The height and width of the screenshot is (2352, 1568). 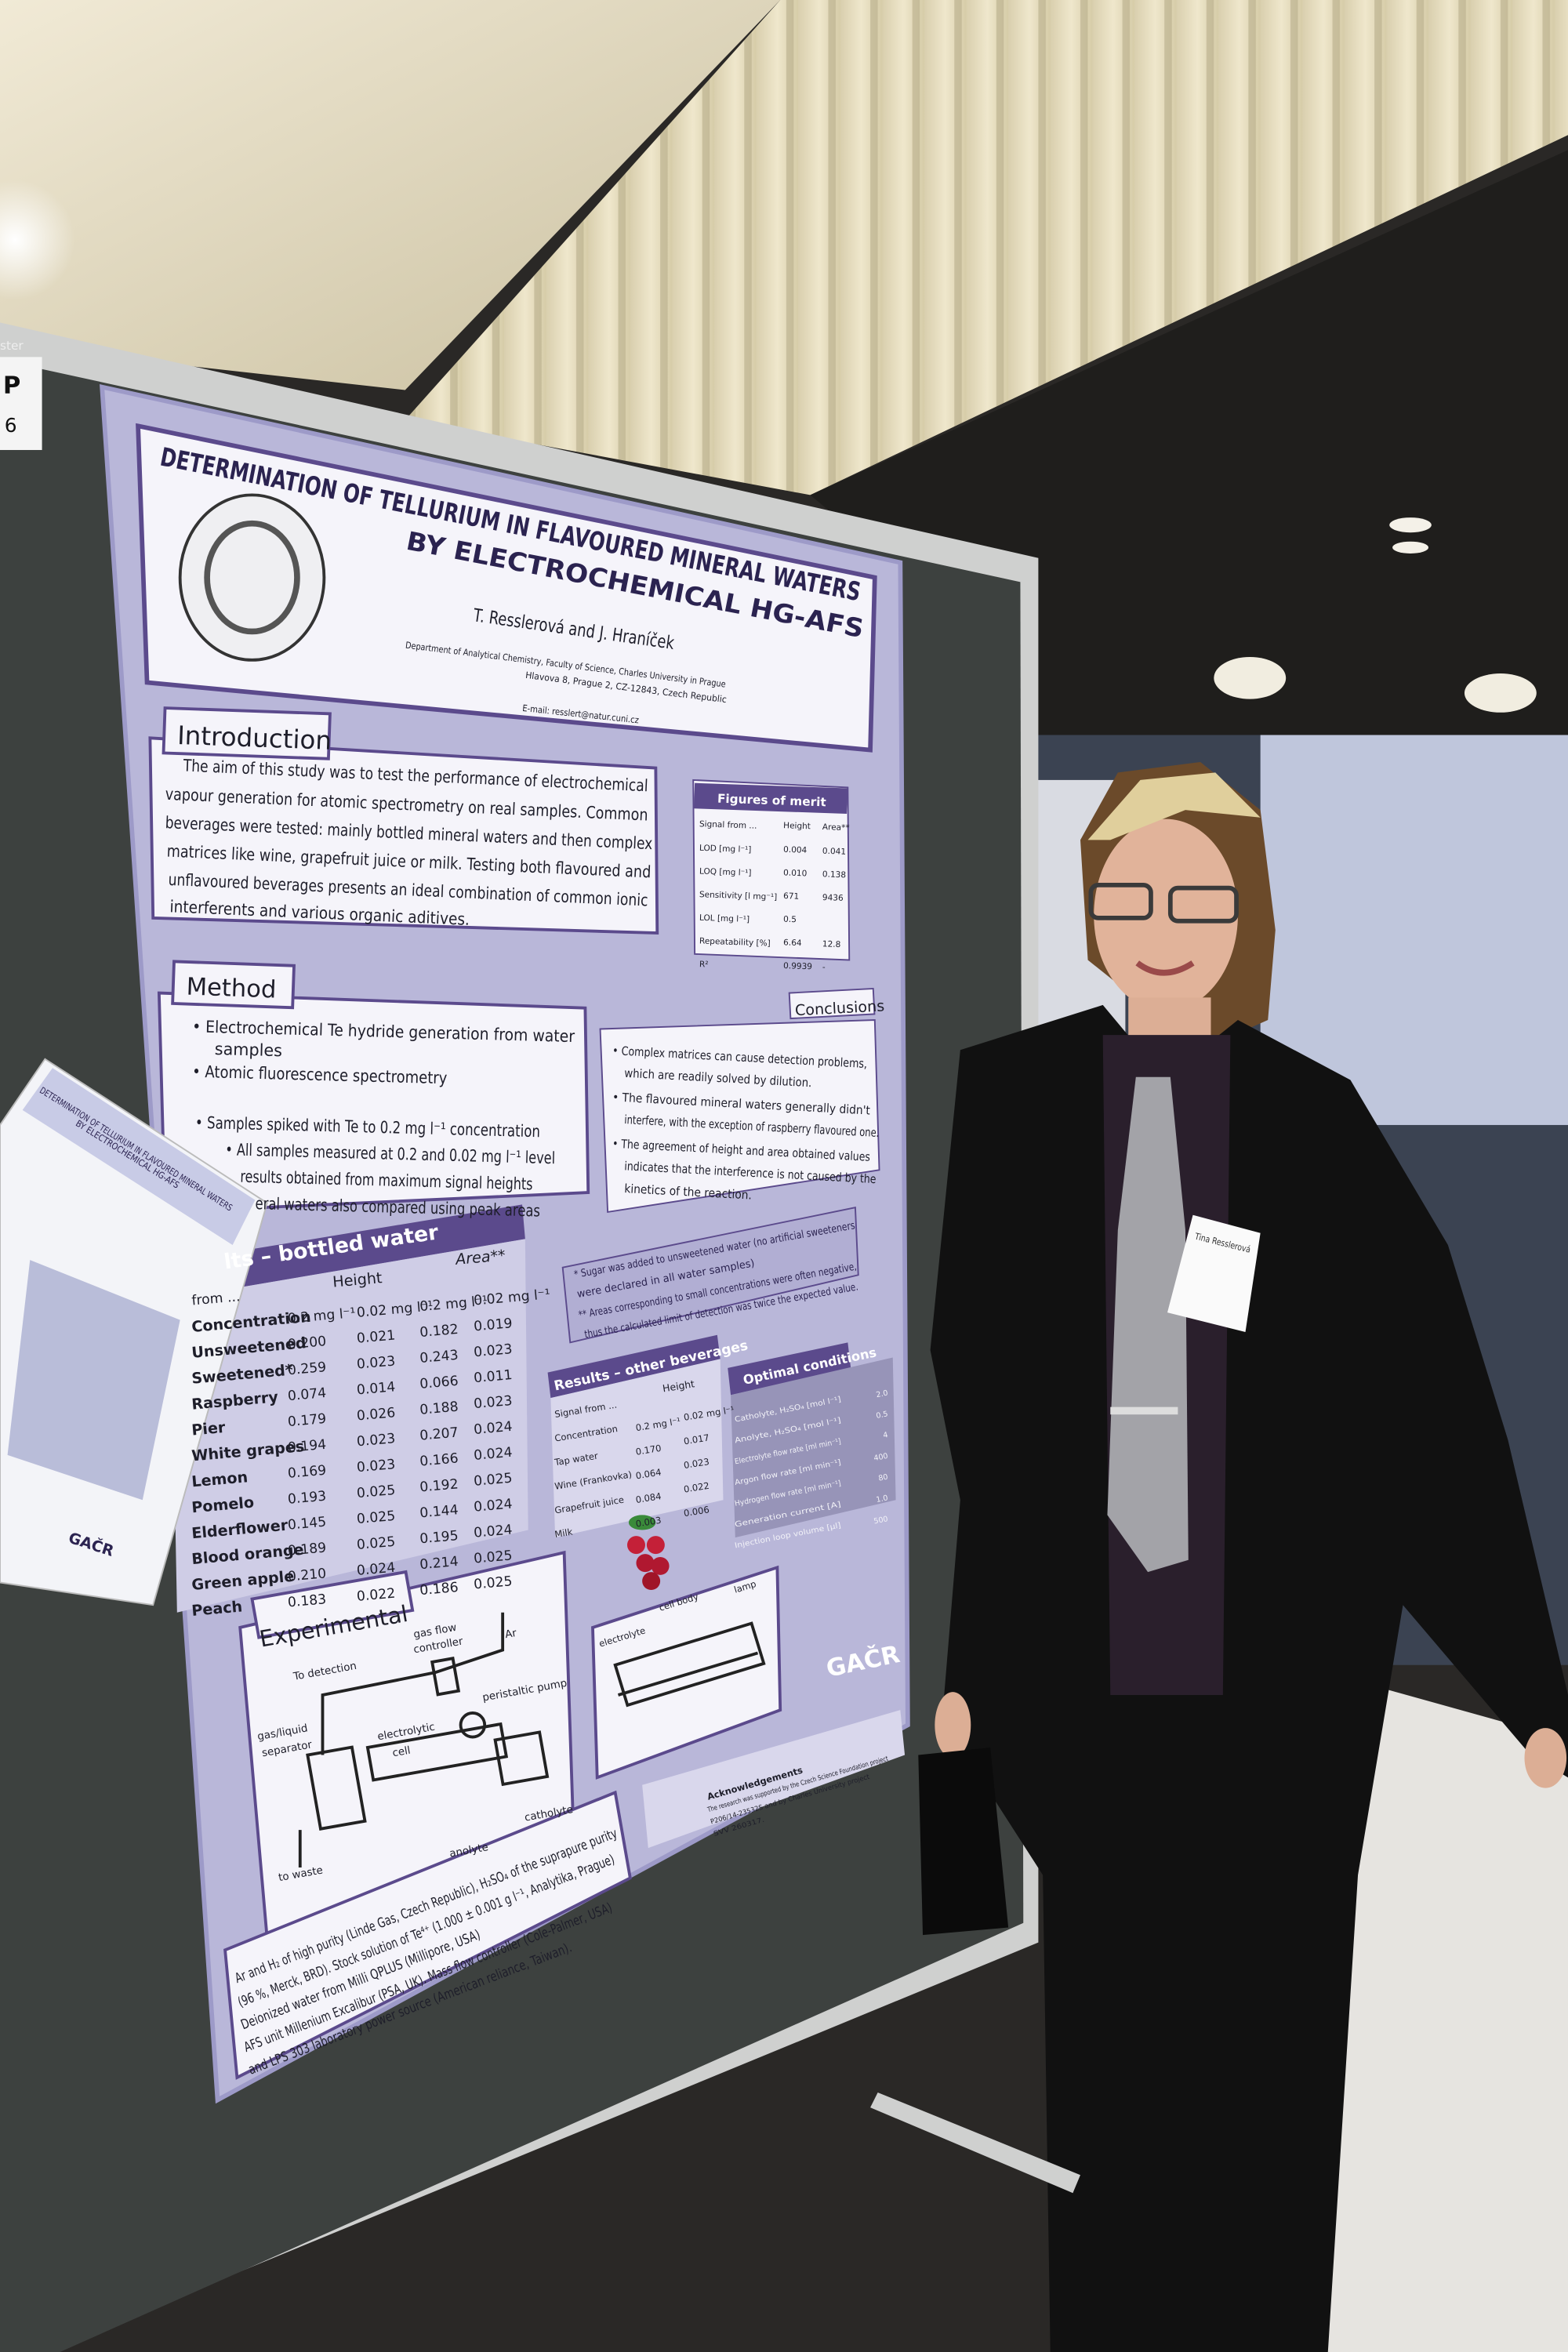 What do you see at coordinates (724, 918) in the screenshot?
I see `table-cell: LOL [mg l⁻¹]` at bounding box center [724, 918].